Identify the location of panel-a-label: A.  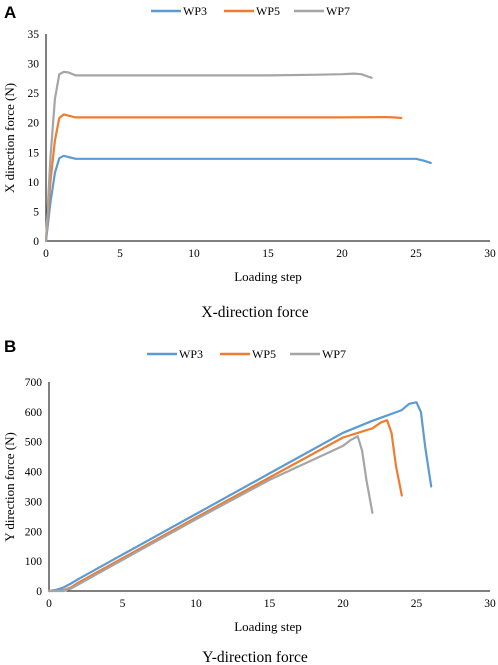
(10, 12).